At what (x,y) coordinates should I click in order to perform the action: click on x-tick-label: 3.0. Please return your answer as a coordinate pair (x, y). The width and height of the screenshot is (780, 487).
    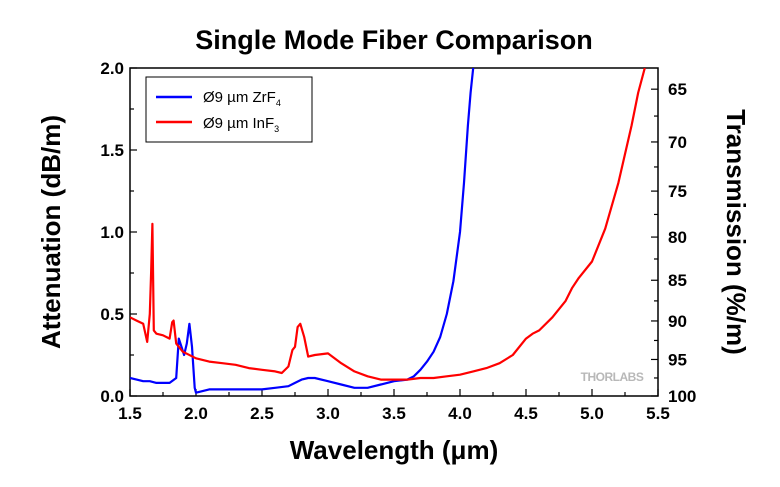
    Looking at the image, I should click on (328, 413).